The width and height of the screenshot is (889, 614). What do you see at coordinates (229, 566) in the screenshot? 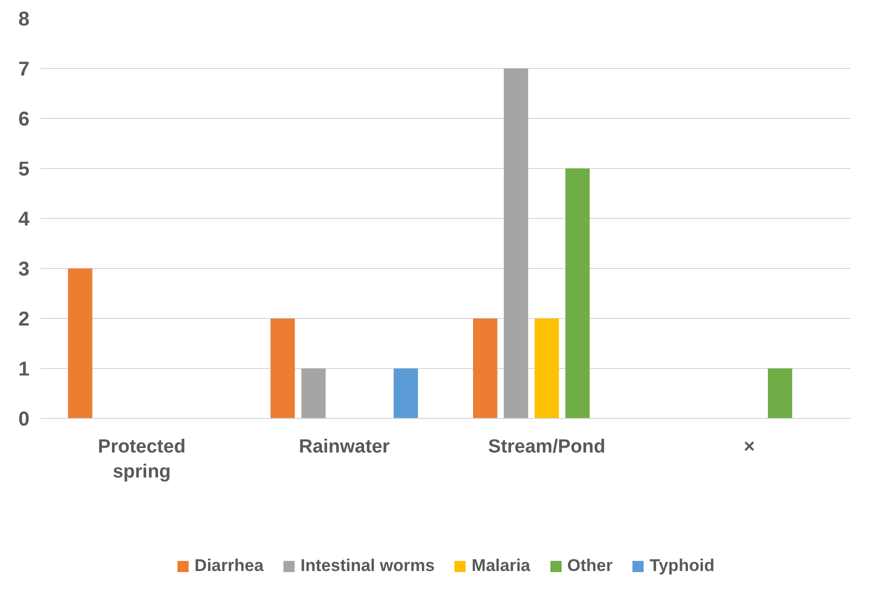
I see `legend-label: Diarrhea` at bounding box center [229, 566].